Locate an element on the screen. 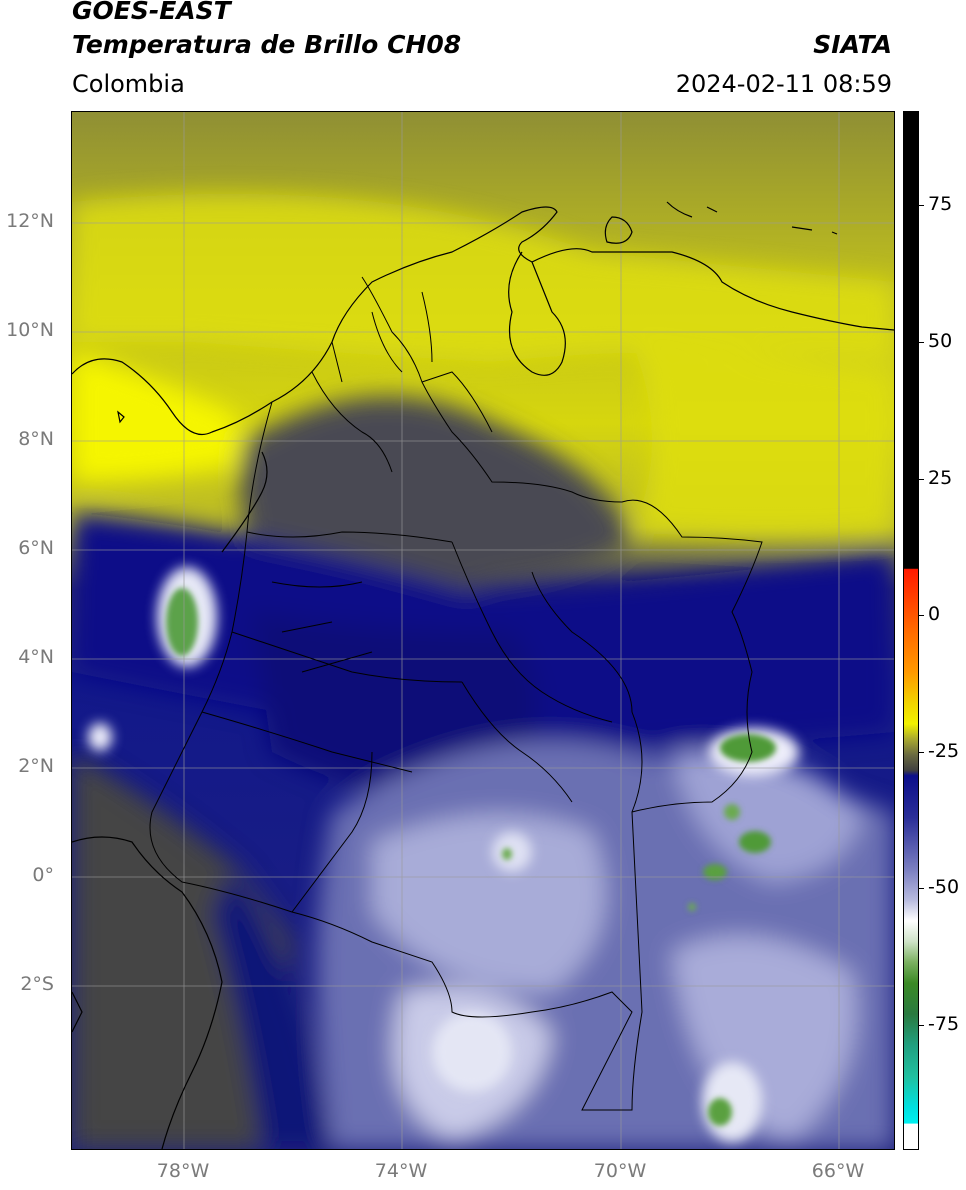 The height and width of the screenshot is (1190, 966). lon-label-70w: 70°W is located at coordinates (620, 1171).